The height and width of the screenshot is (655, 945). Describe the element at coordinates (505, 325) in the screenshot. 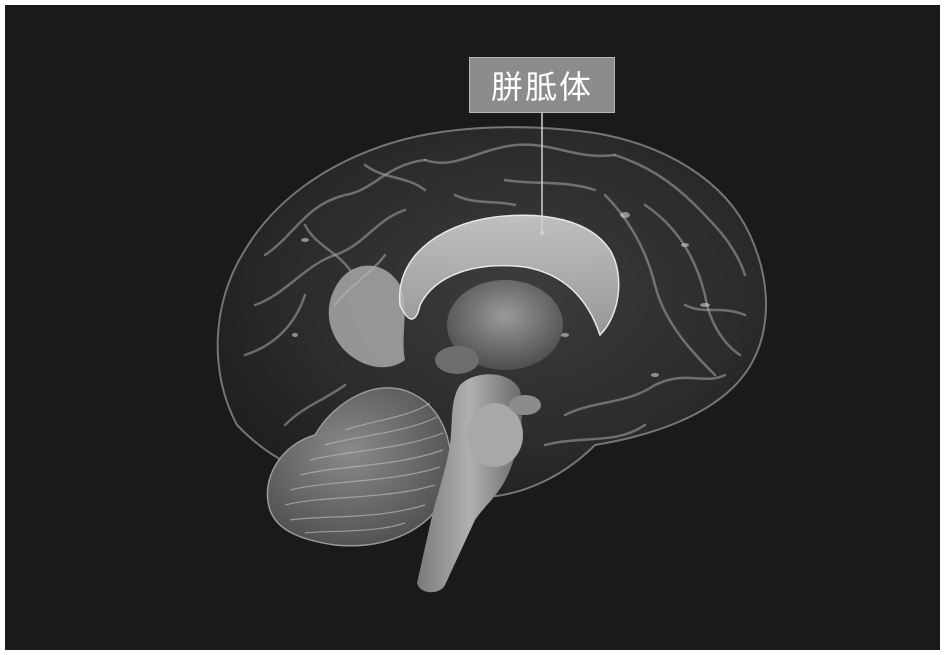

I see `thalamus` at that location.